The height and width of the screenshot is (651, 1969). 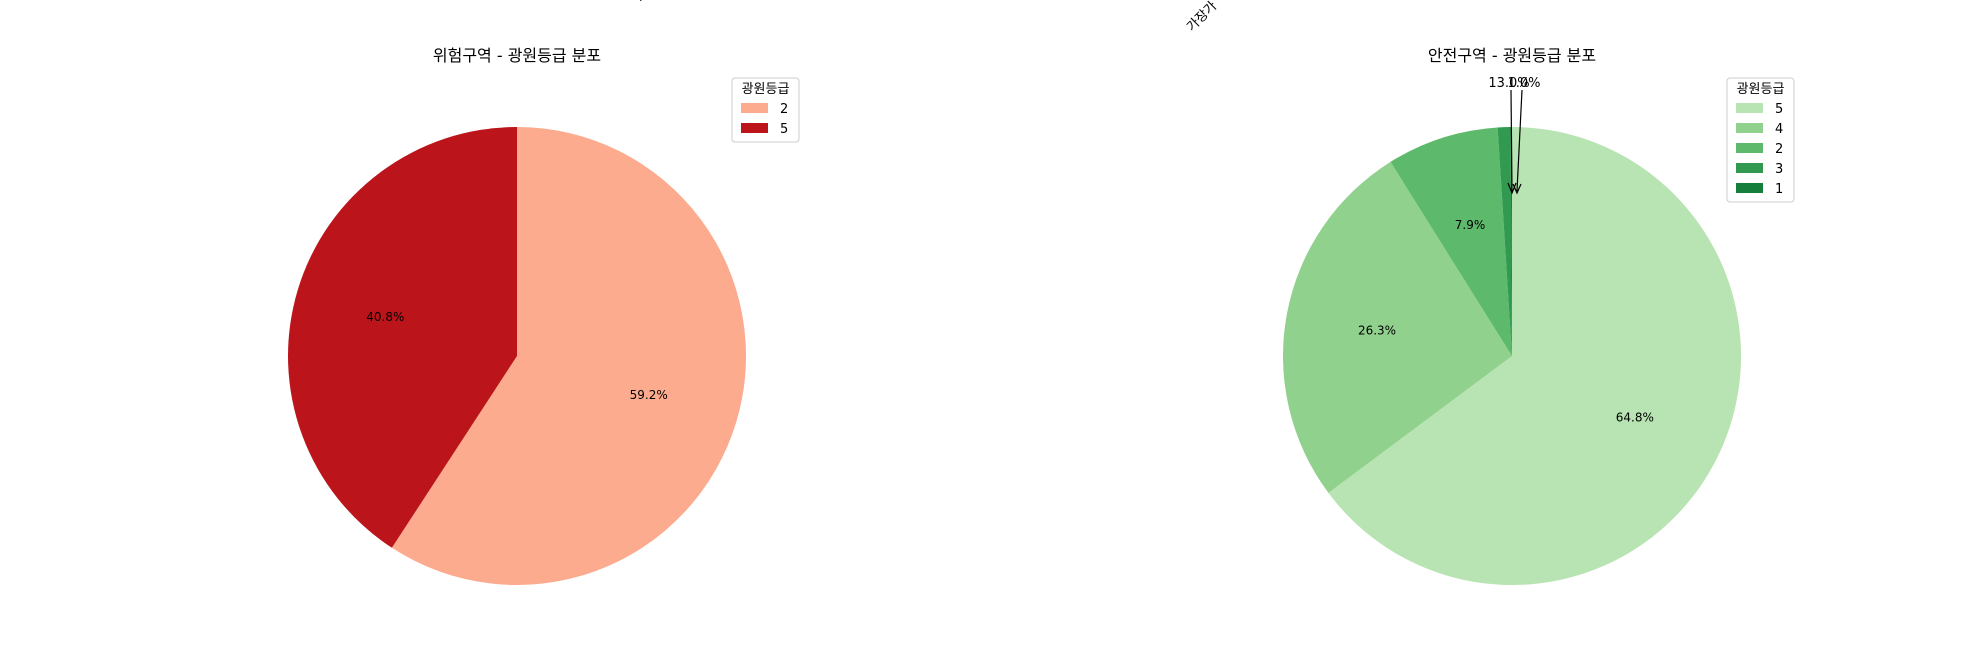 What do you see at coordinates (1779, 189) in the screenshot?
I see `legend-label: 1` at bounding box center [1779, 189].